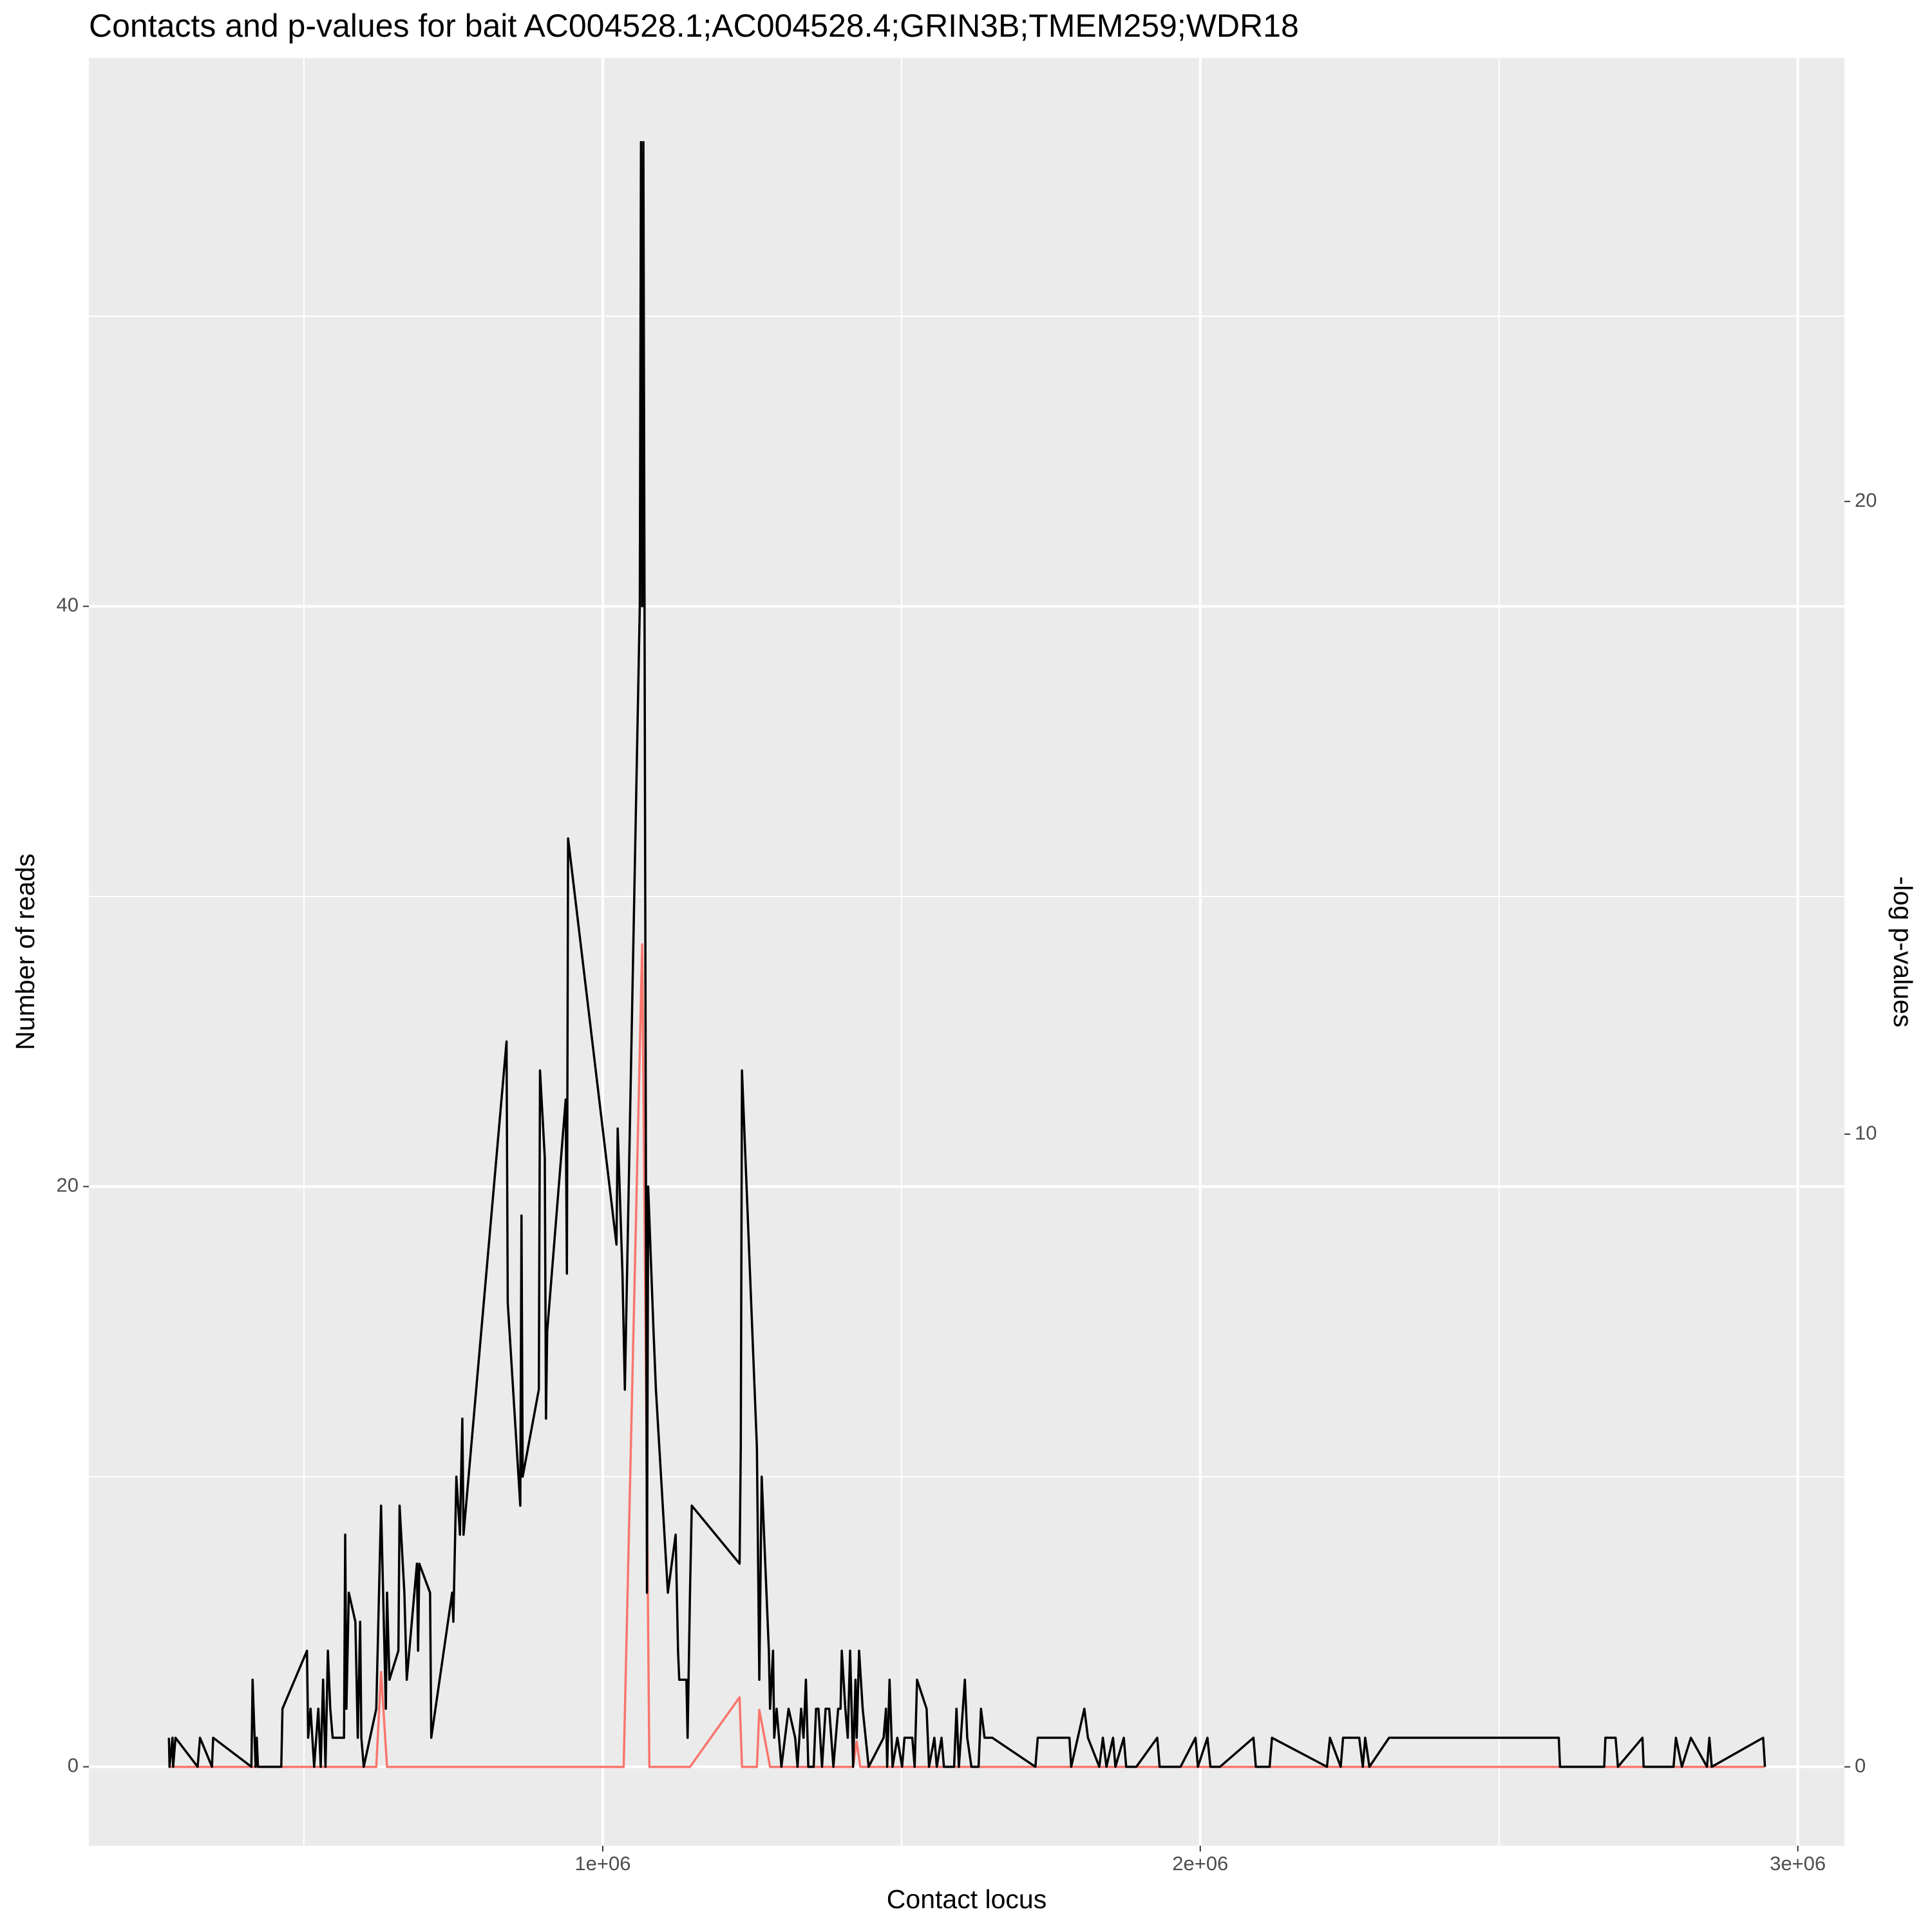 The height and width of the screenshot is (1932, 1932). I want to click on x-tick-label: 1e+06, so click(602, 1863).